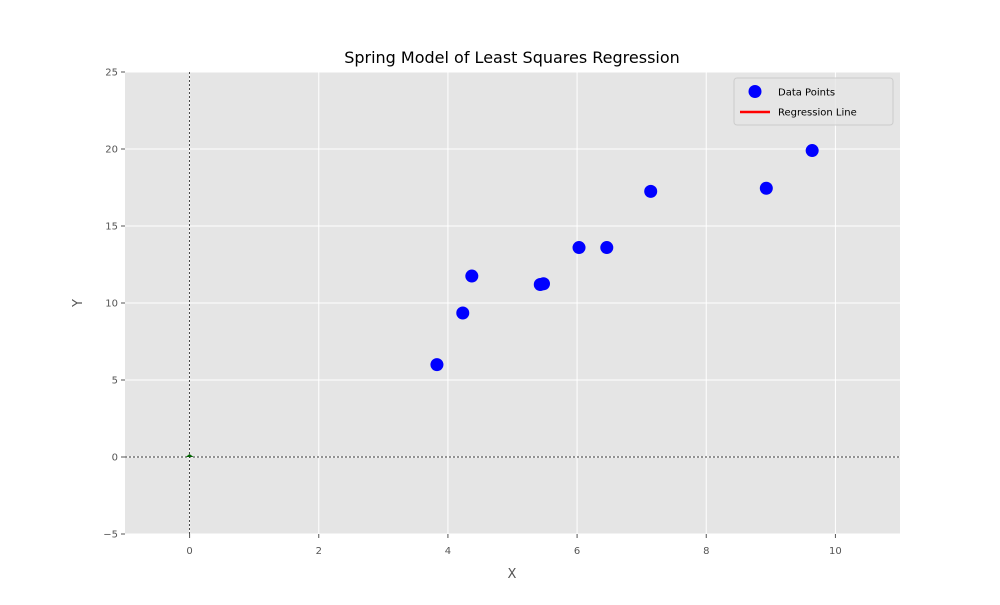  Describe the element at coordinates (110, 535) in the screenshot. I see `y-tick-label: −5` at that location.